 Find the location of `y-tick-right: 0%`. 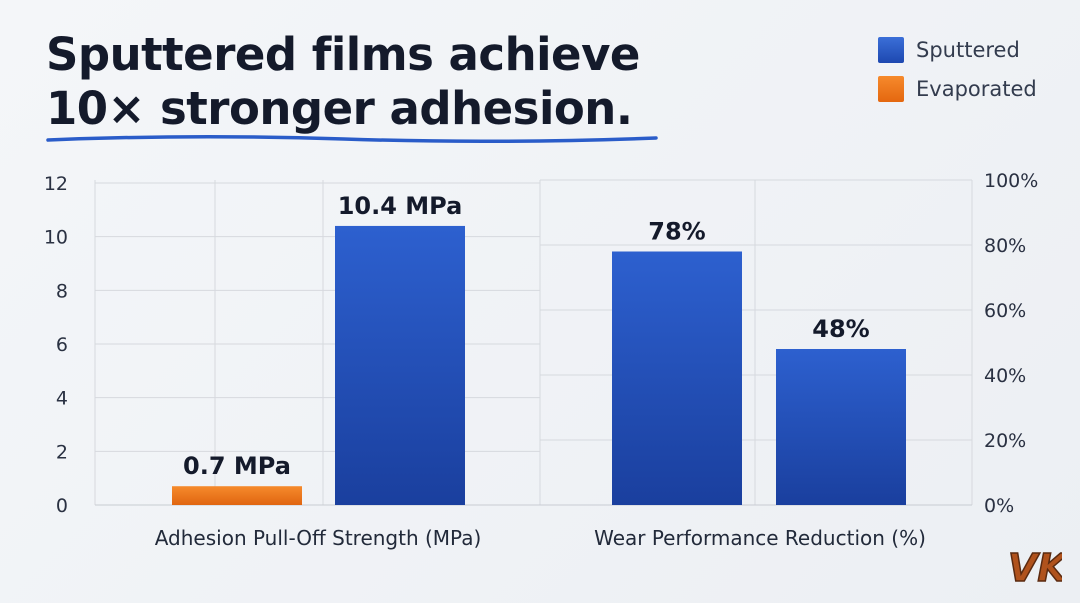

y-tick-right: 0% is located at coordinates (999, 506).